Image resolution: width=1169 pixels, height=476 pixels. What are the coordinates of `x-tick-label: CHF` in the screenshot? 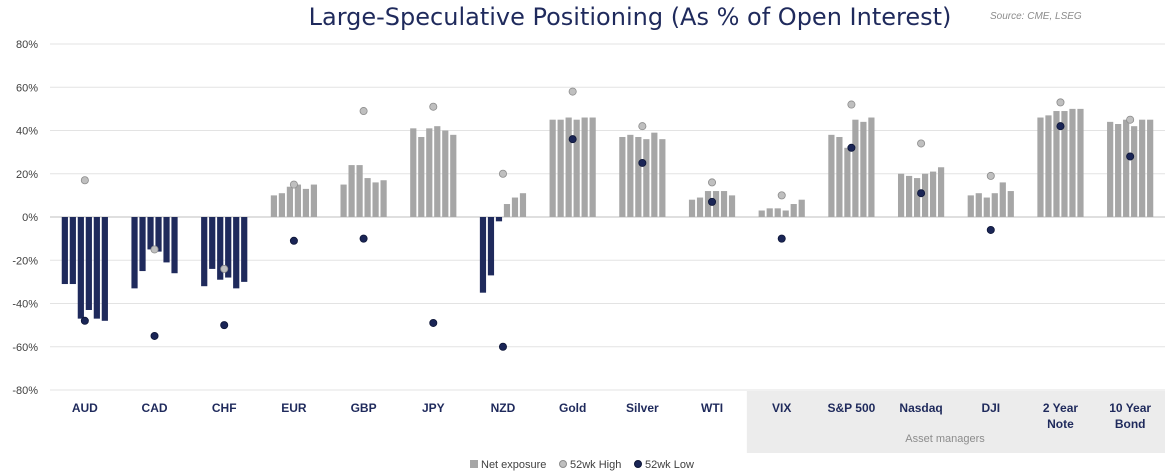 It's located at (224, 408).